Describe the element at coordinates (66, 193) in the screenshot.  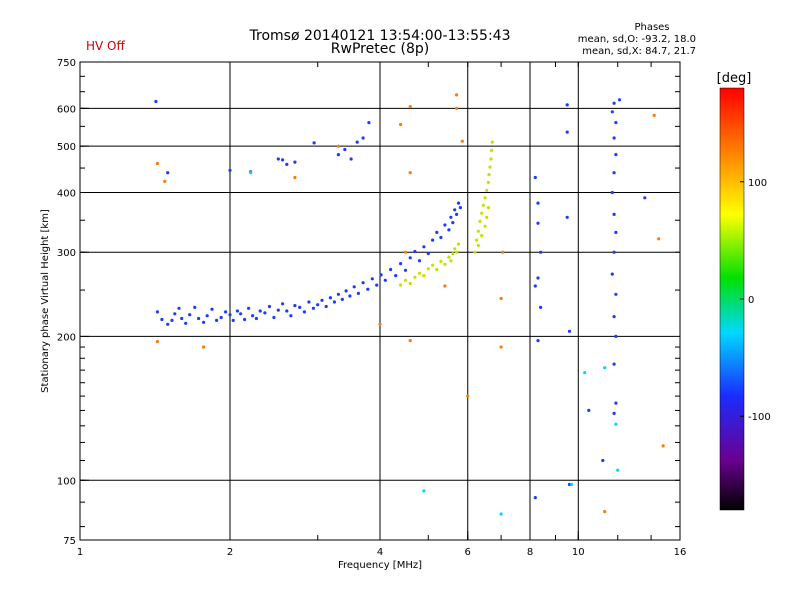
I see `y-tick-label: 400` at that location.